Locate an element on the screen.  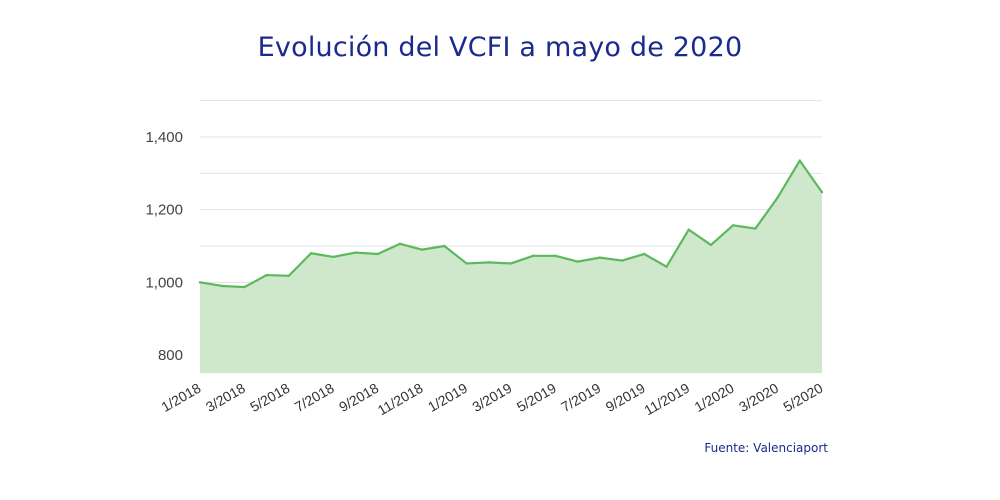
x-tick-label: 11/2018 is located at coordinates (400, 399).